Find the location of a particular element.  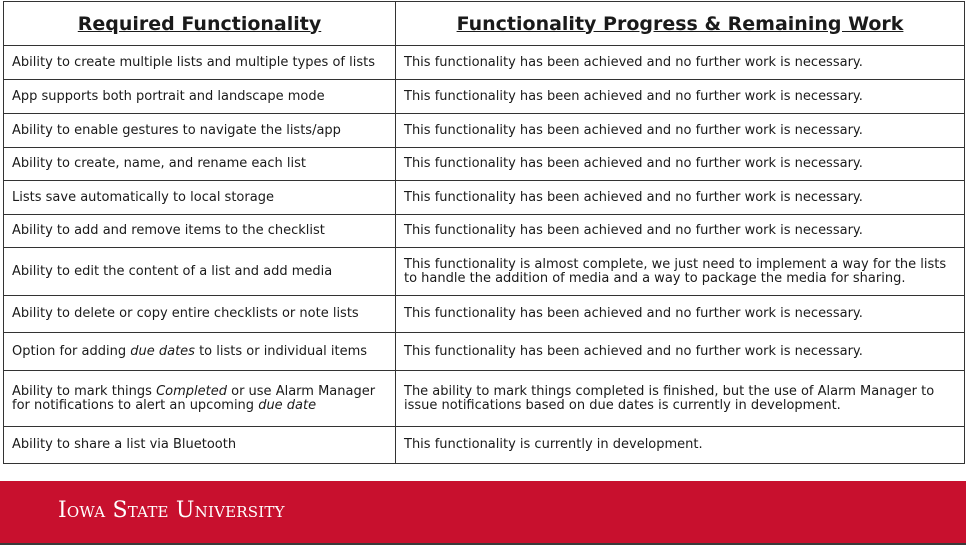

university-footer-bar: Iowa State University is located at coordinates (483, 512).